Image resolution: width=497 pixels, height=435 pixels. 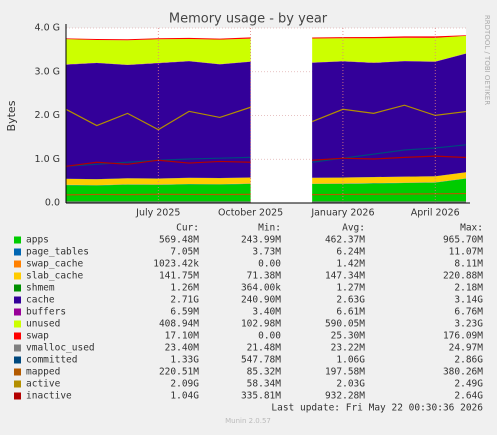 I want to click on legend-header: Min:, so click(x=269, y=228).